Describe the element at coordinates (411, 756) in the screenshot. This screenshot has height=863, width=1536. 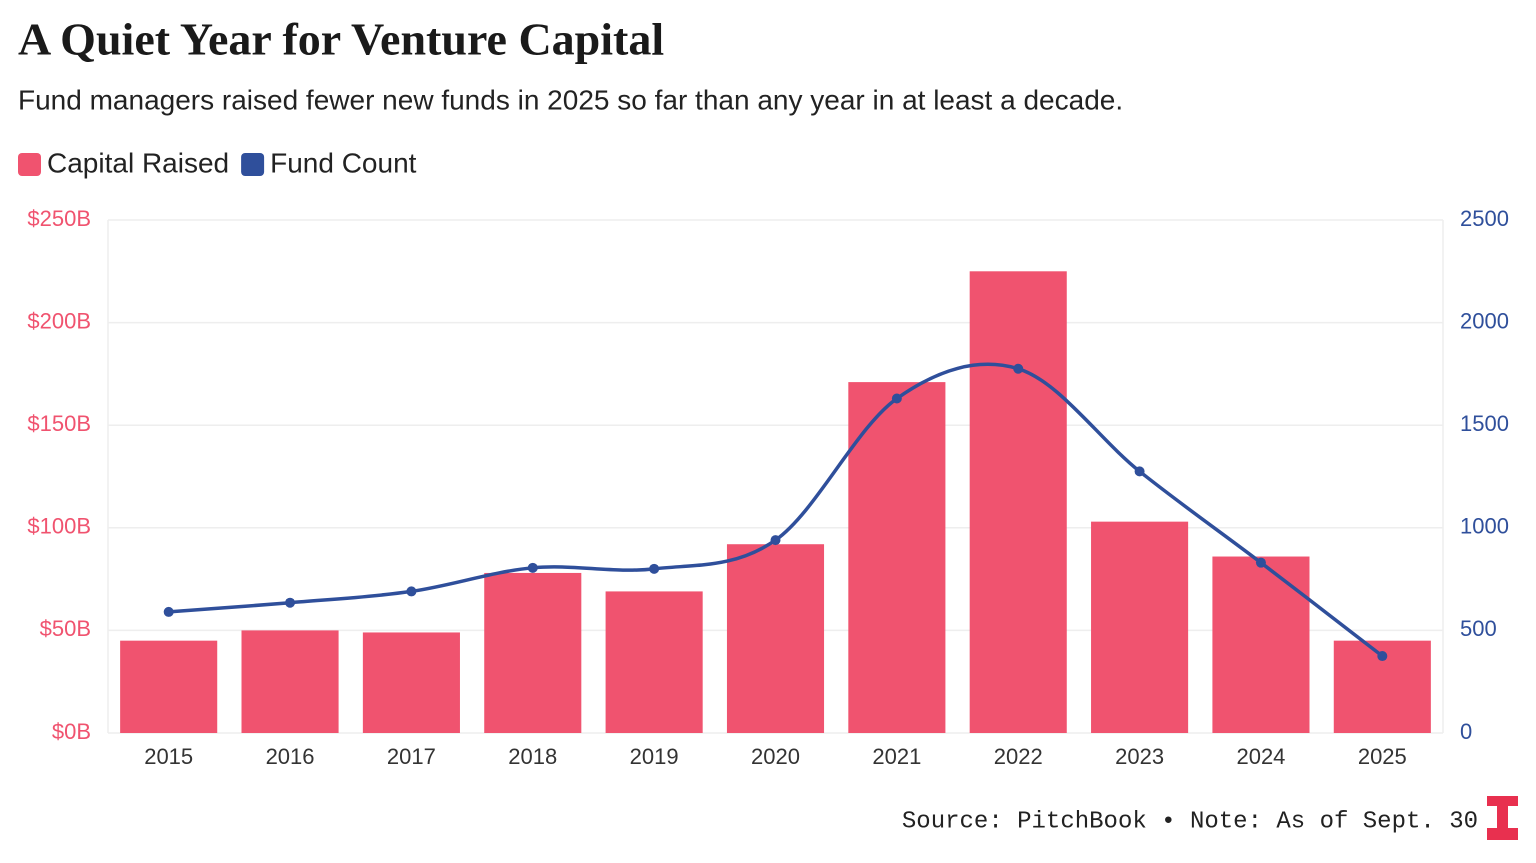
I see `x-tick-label: 2017` at that location.